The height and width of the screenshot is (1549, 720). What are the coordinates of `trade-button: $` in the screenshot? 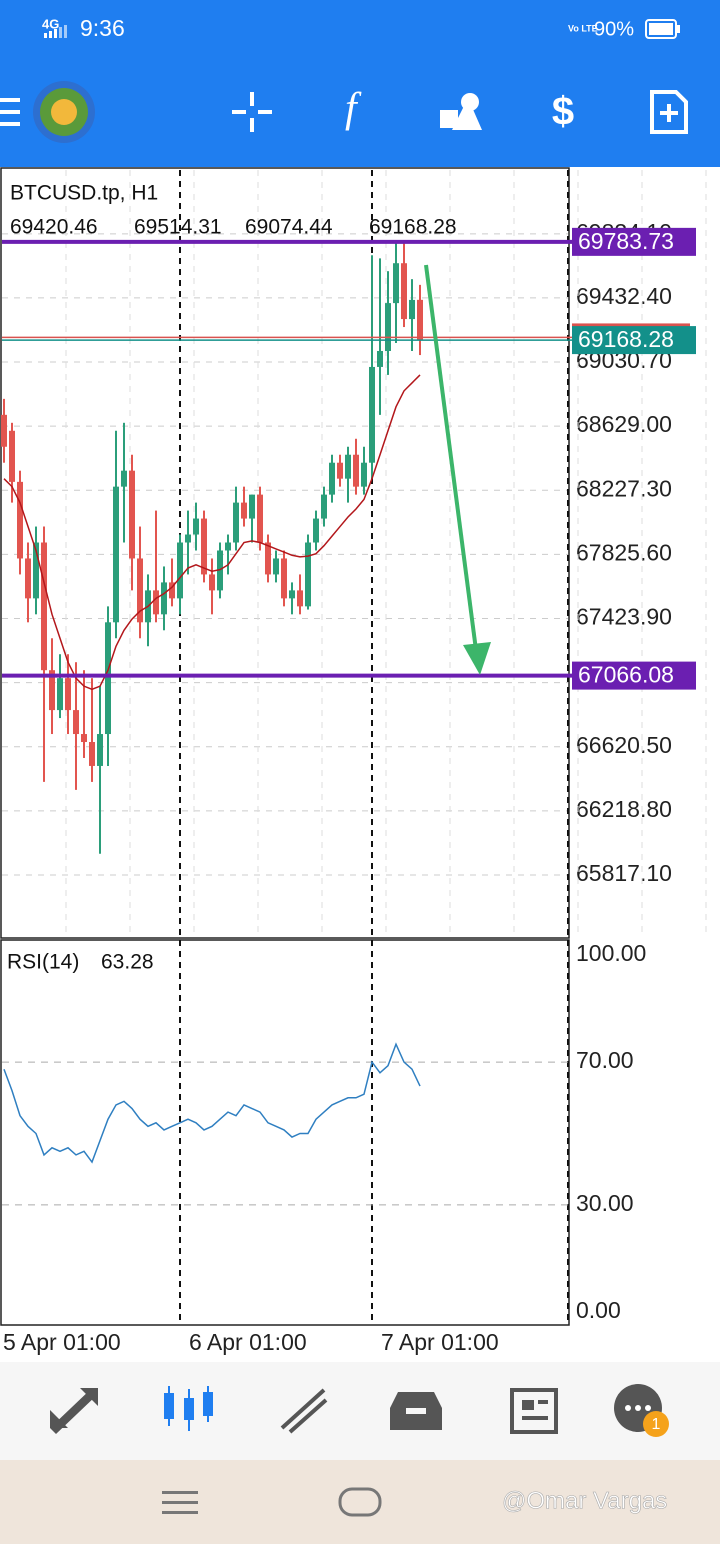 It's located at (563, 112).